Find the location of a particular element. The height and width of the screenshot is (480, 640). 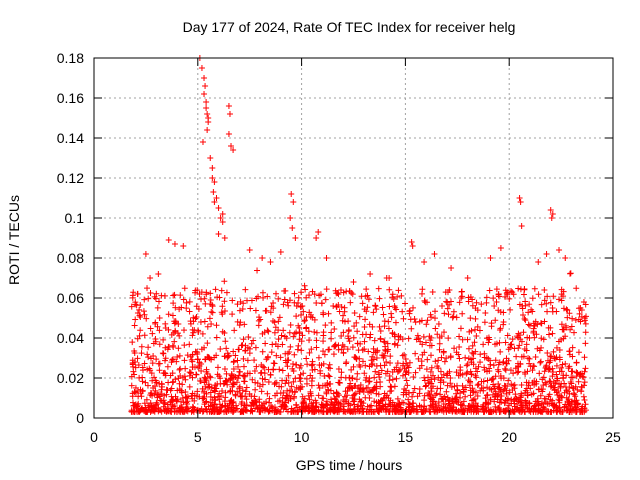

y-tick-label: 0.12 is located at coordinates (70, 178).